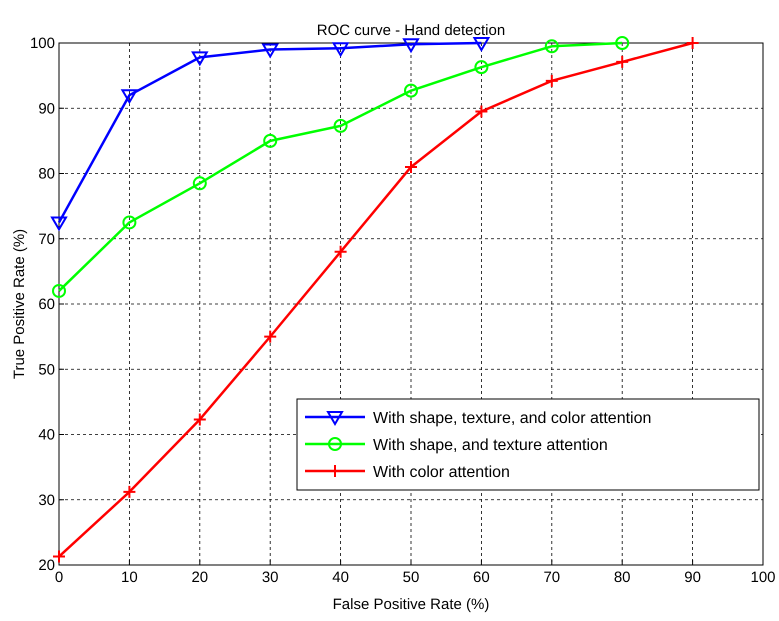 The image size is (779, 621). Describe the element at coordinates (46, 304) in the screenshot. I see `y-tick-label: 60` at that location.